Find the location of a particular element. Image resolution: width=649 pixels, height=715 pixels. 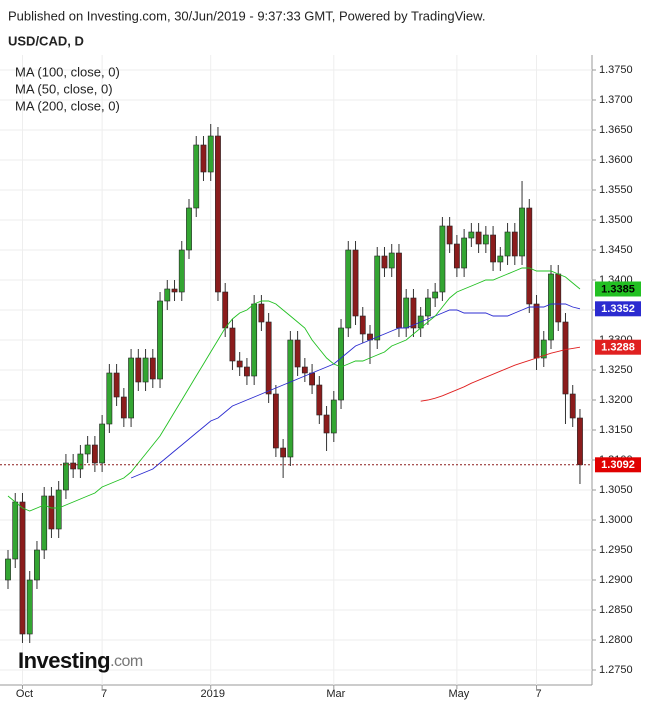

logo-suffix: .com is located at coordinates (126, 661).